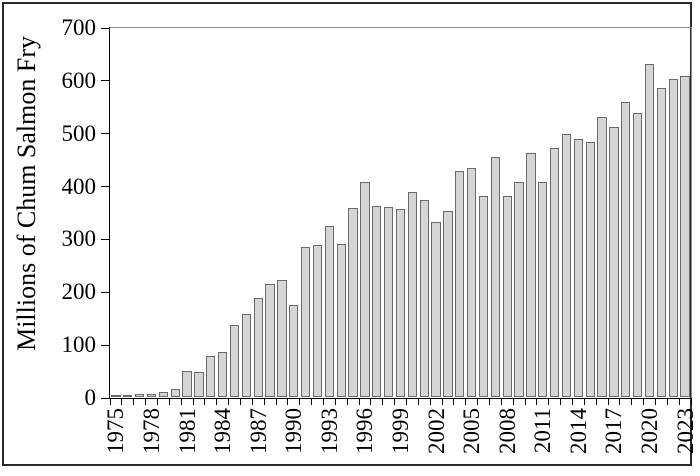 The image size is (700, 476). I want to click on x-tick-label-1981: 1981, so click(187, 431).